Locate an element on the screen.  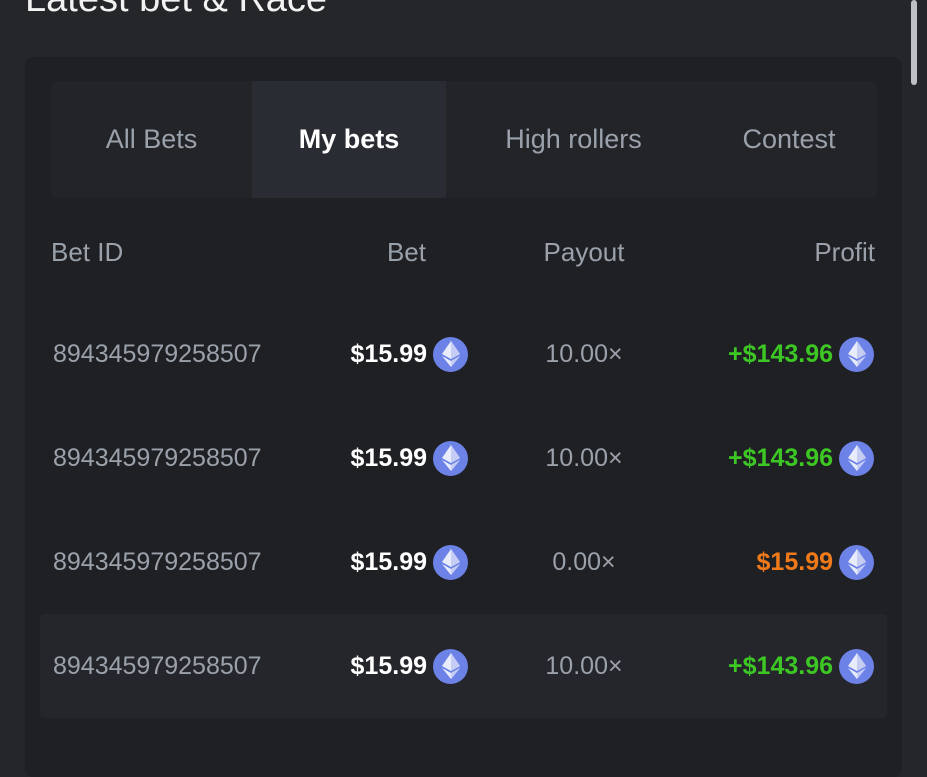
header-profit: Profit is located at coordinates (844, 252).